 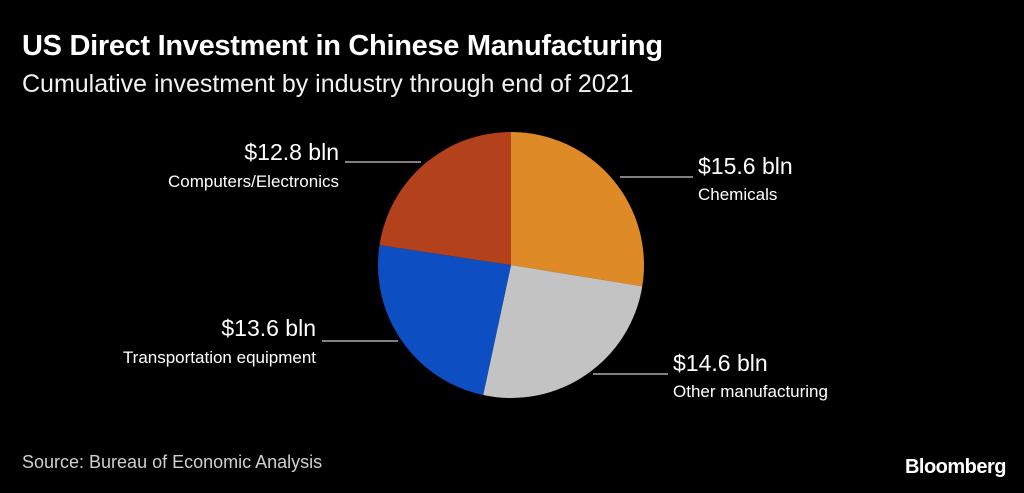 What do you see at coordinates (720, 363) in the screenshot?
I see `slice-value-label: $14.6 bln` at bounding box center [720, 363].